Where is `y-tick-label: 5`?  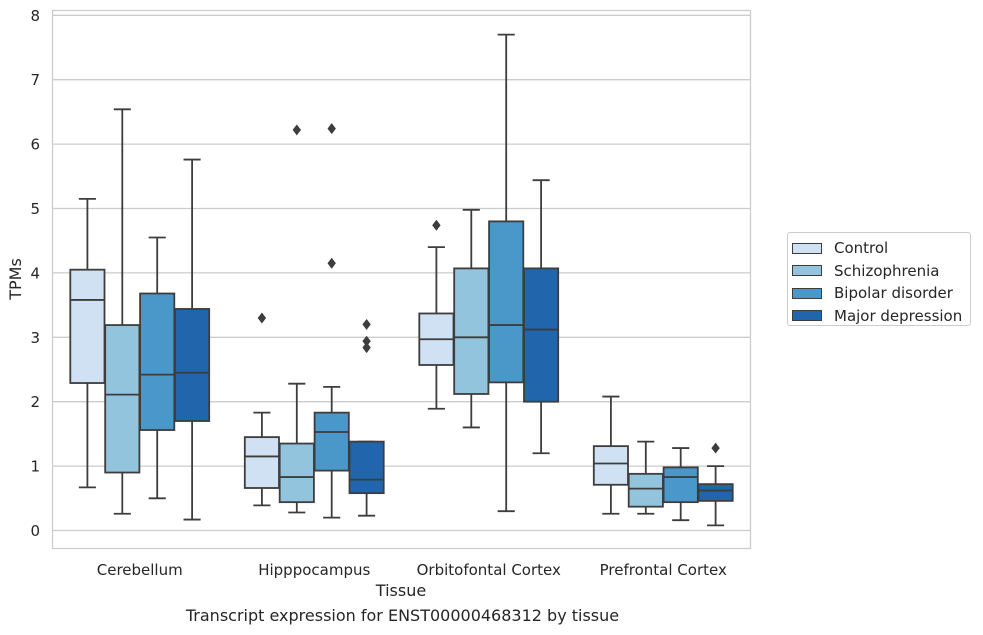 y-tick-label: 5 is located at coordinates (35, 209).